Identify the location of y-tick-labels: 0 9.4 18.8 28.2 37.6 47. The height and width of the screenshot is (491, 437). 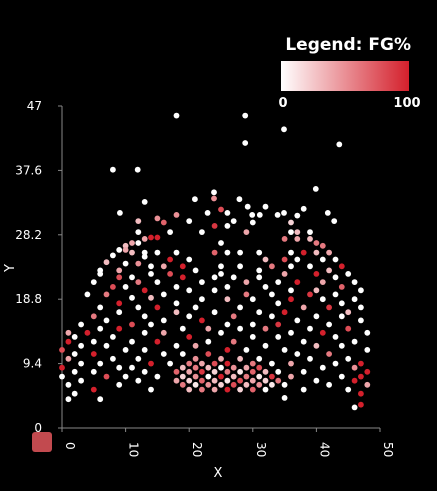
(38, 267).